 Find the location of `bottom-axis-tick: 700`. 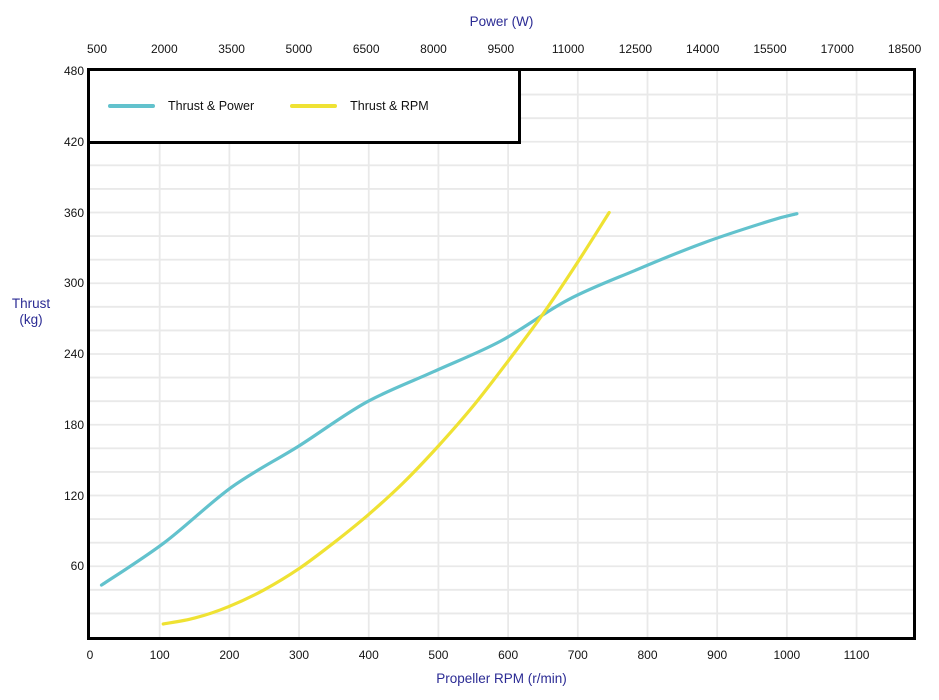

bottom-axis-tick: 700 is located at coordinates (577, 655).